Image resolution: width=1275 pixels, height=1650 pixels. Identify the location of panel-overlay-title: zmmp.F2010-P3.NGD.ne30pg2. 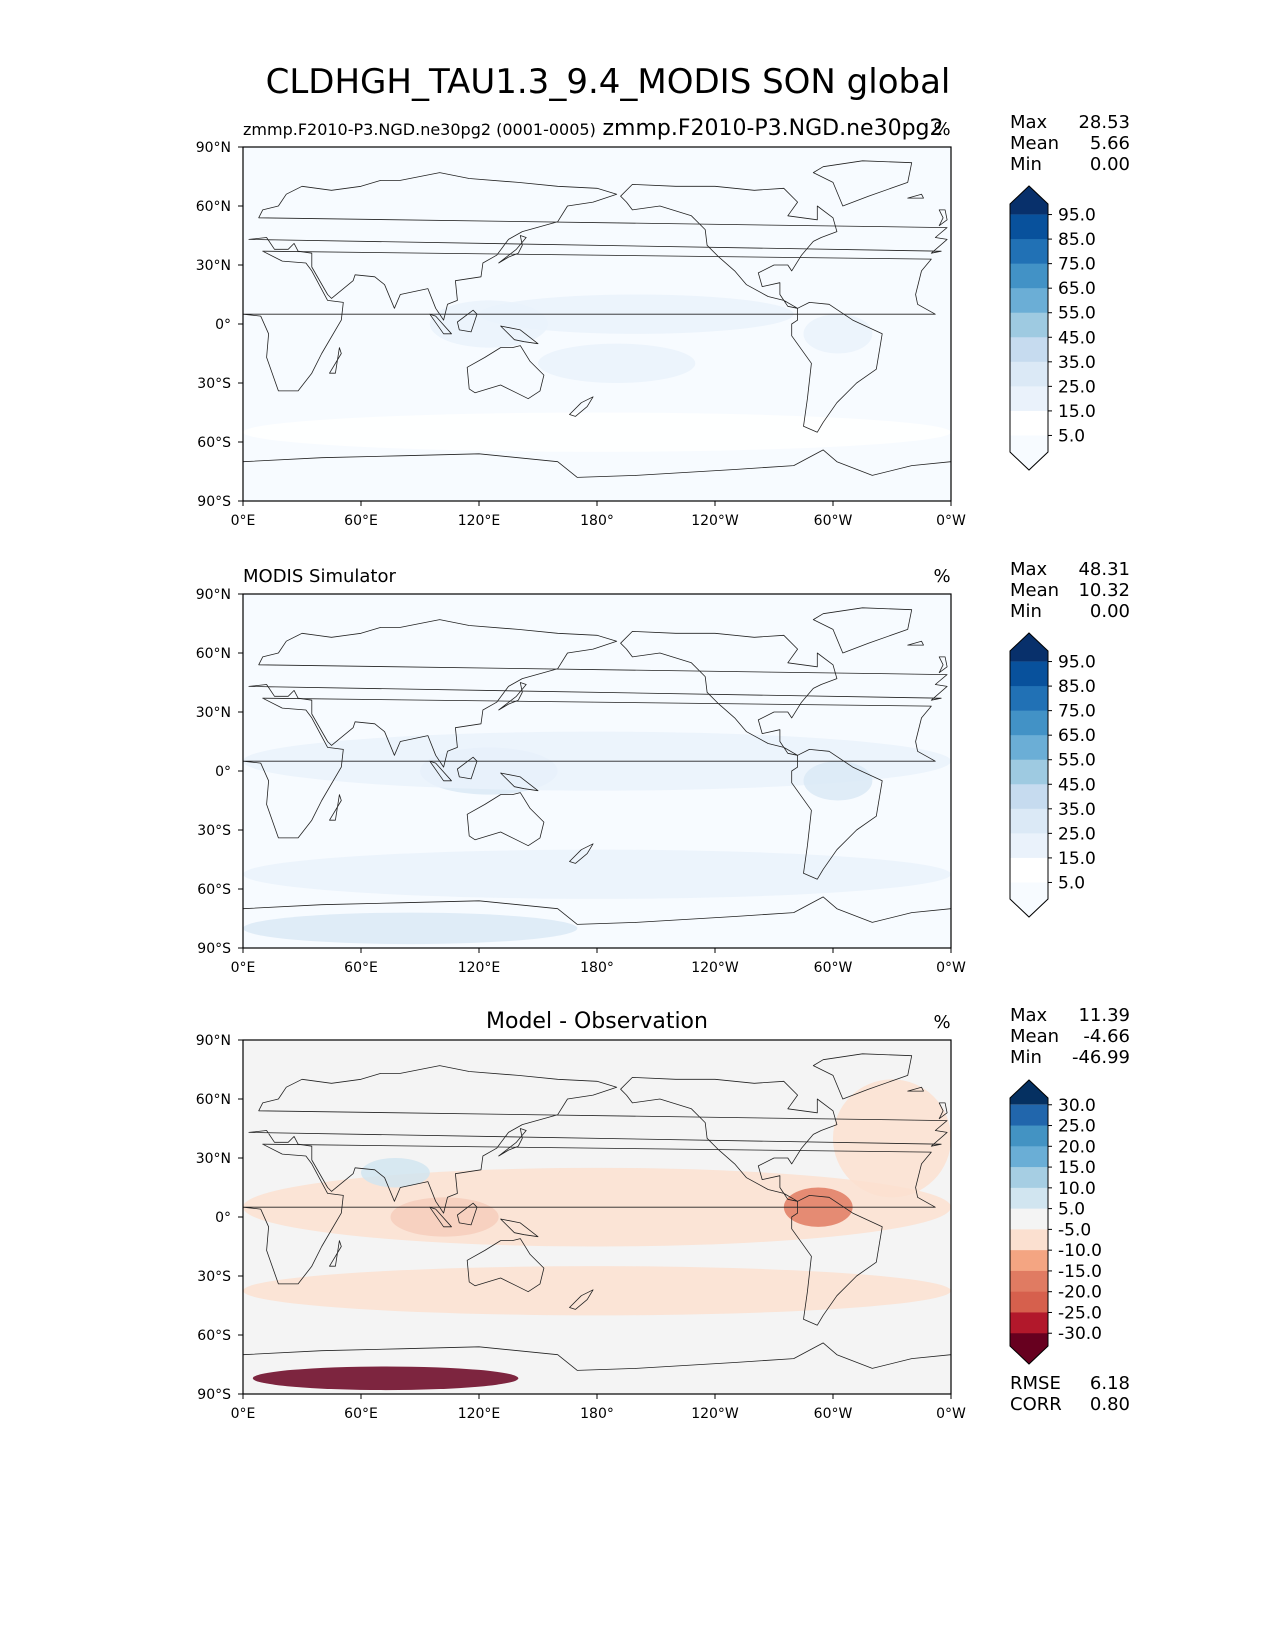
(772, 128).